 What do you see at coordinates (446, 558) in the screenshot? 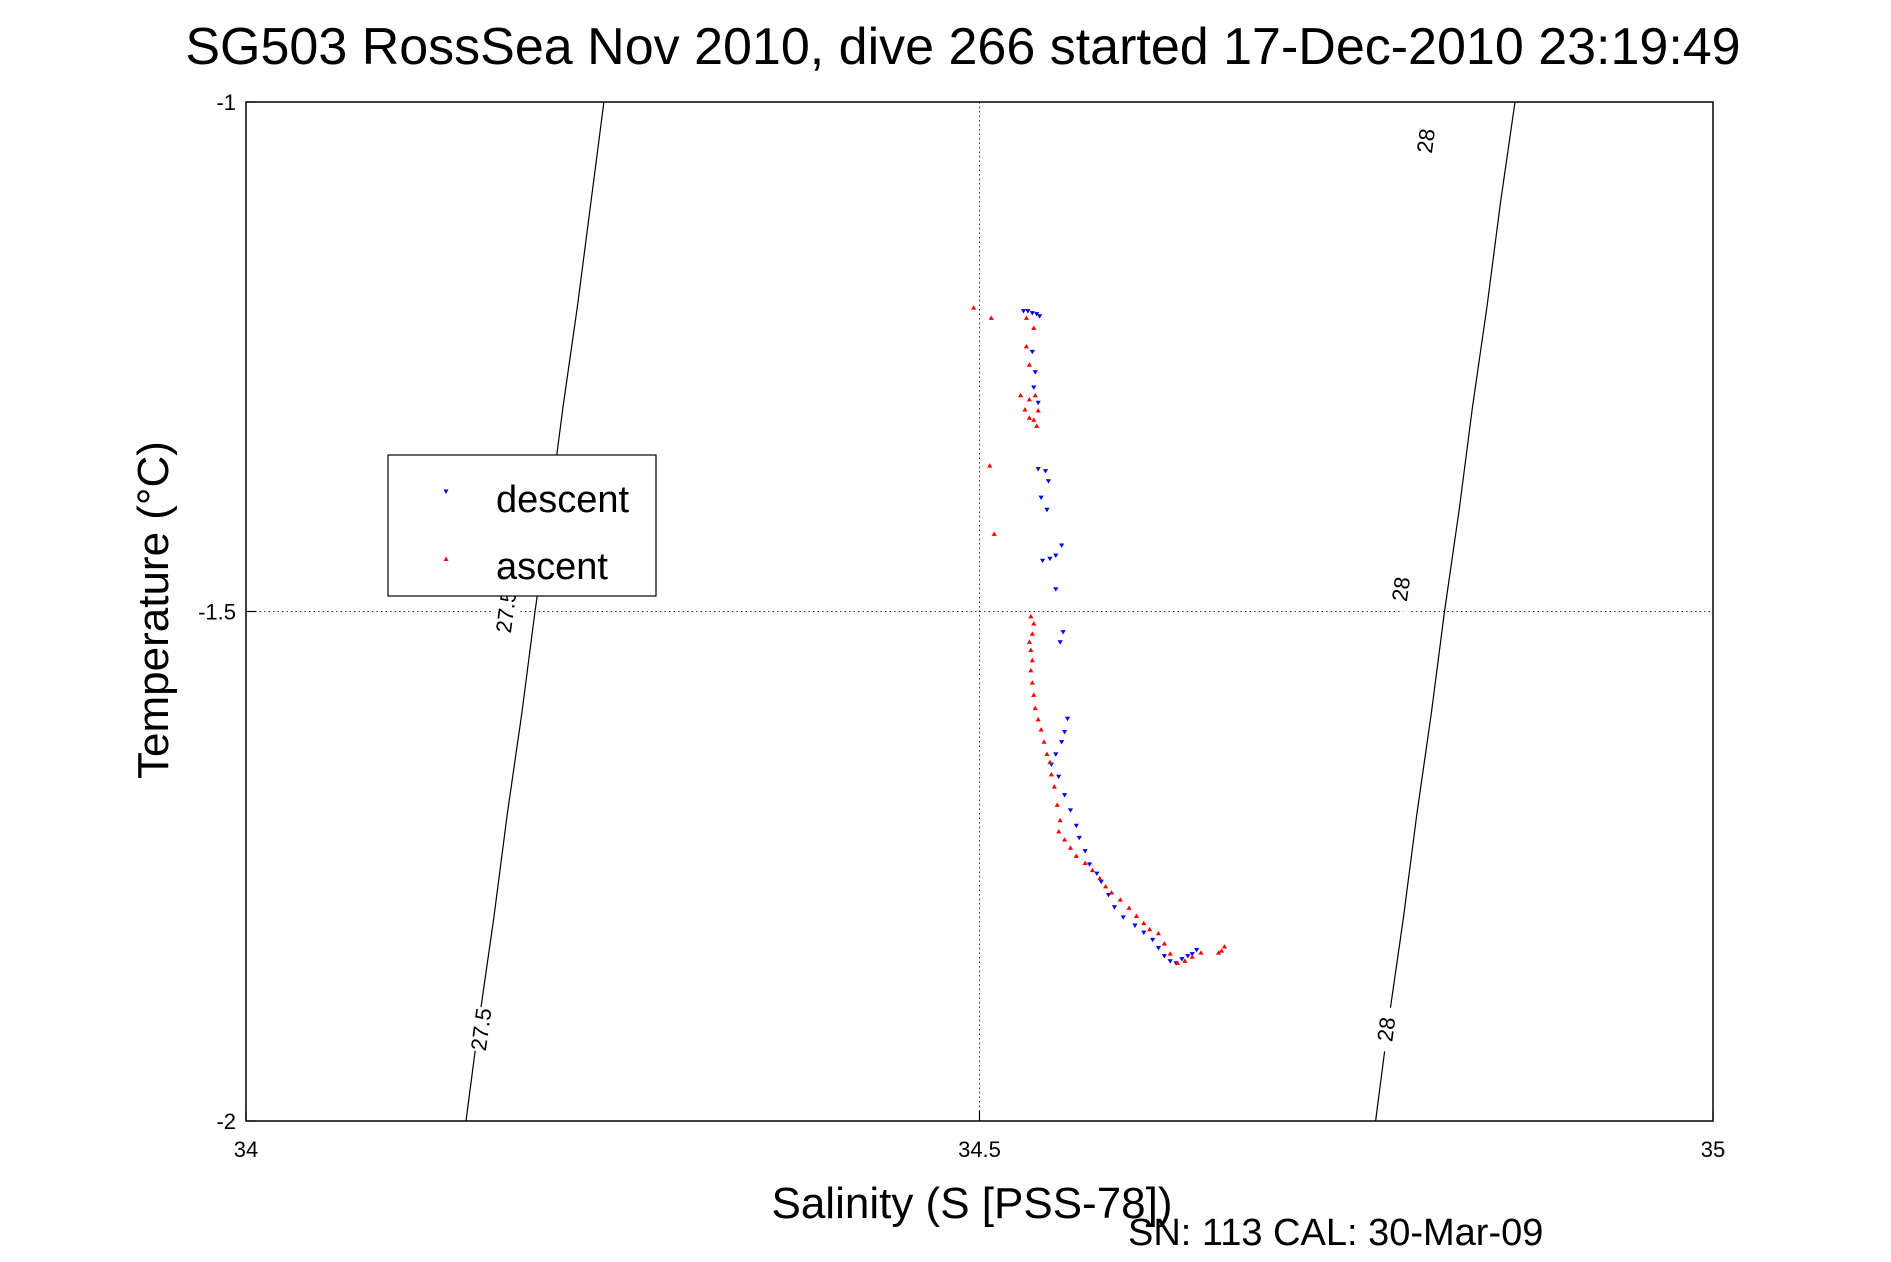
I see `legend-ascent-marker` at bounding box center [446, 558].